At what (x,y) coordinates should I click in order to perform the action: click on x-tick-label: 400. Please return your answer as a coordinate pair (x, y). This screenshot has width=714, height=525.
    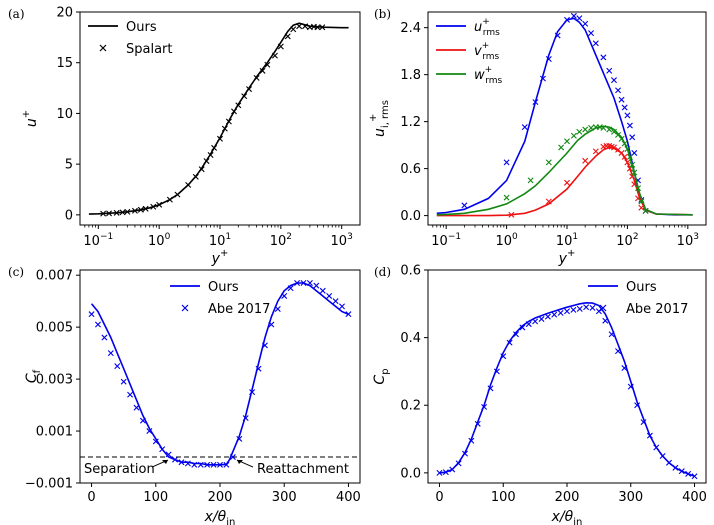
    Looking at the image, I should click on (348, 497).